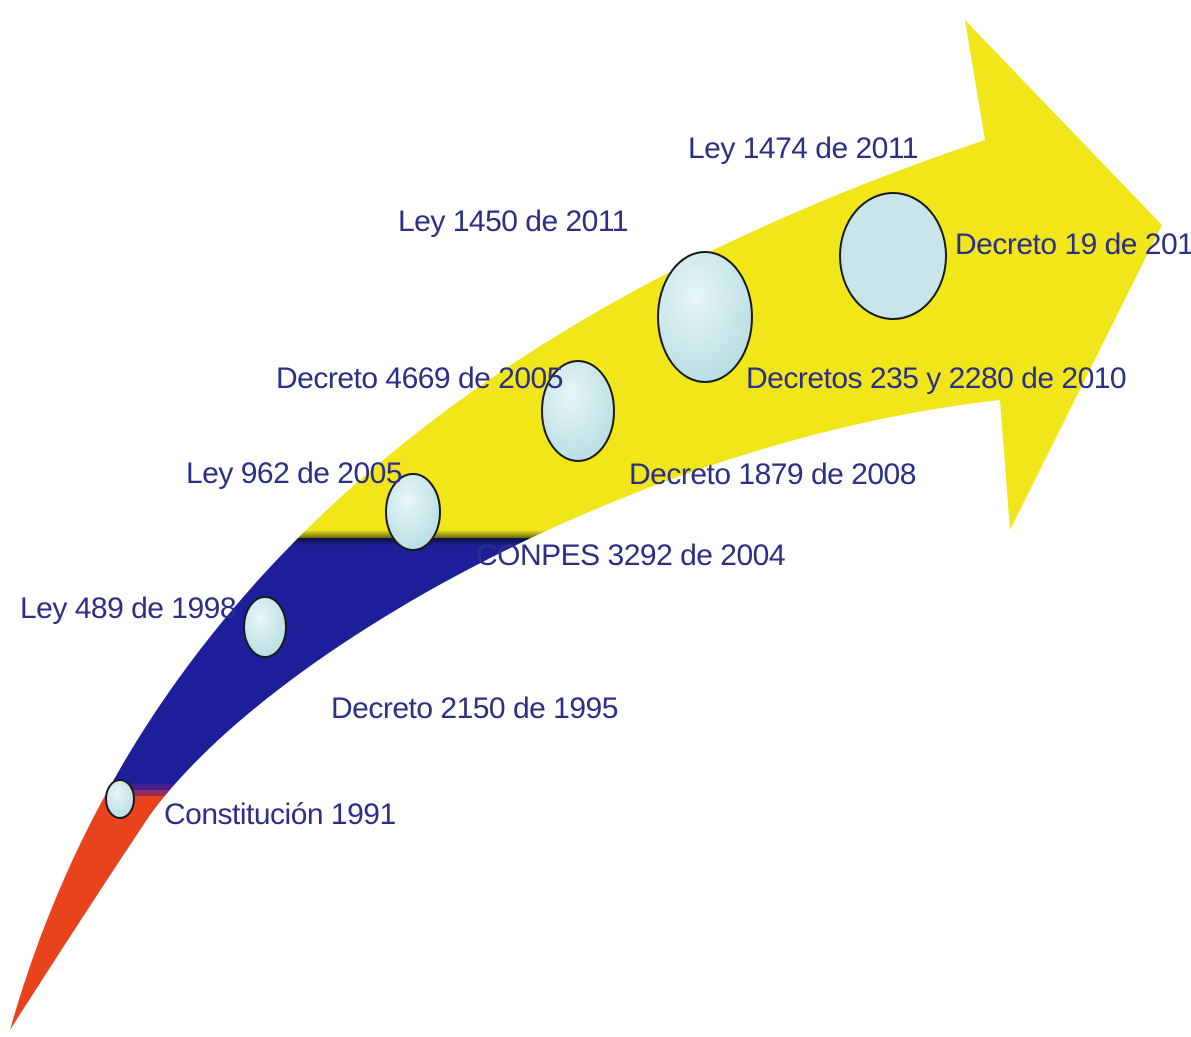 The width and height of the screenshot is (1191, 1037). What do you see at coordinates (419, 378) in the screenshot?
I see `milestone-label-decreto-4669-2005: Decreto 4669 de 2005` at bounding box center [419, 378].